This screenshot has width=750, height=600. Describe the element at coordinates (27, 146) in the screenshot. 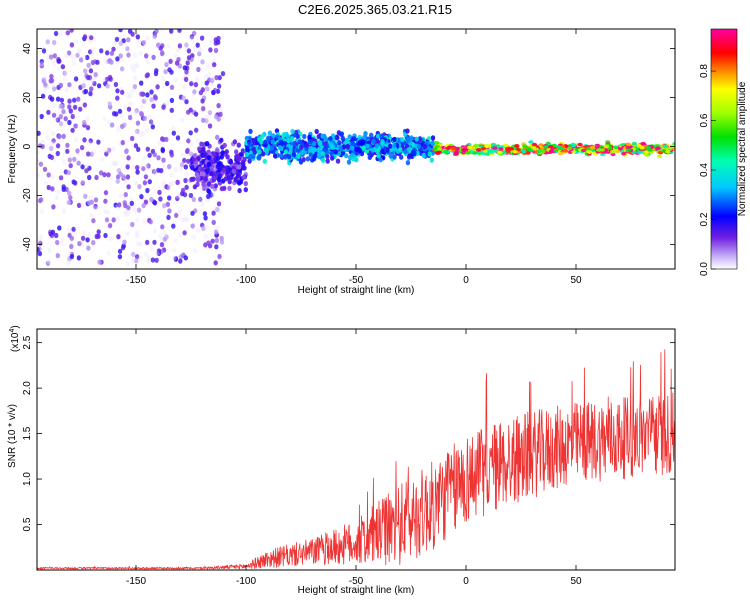

I see `y-tick-label: 0` at that location.